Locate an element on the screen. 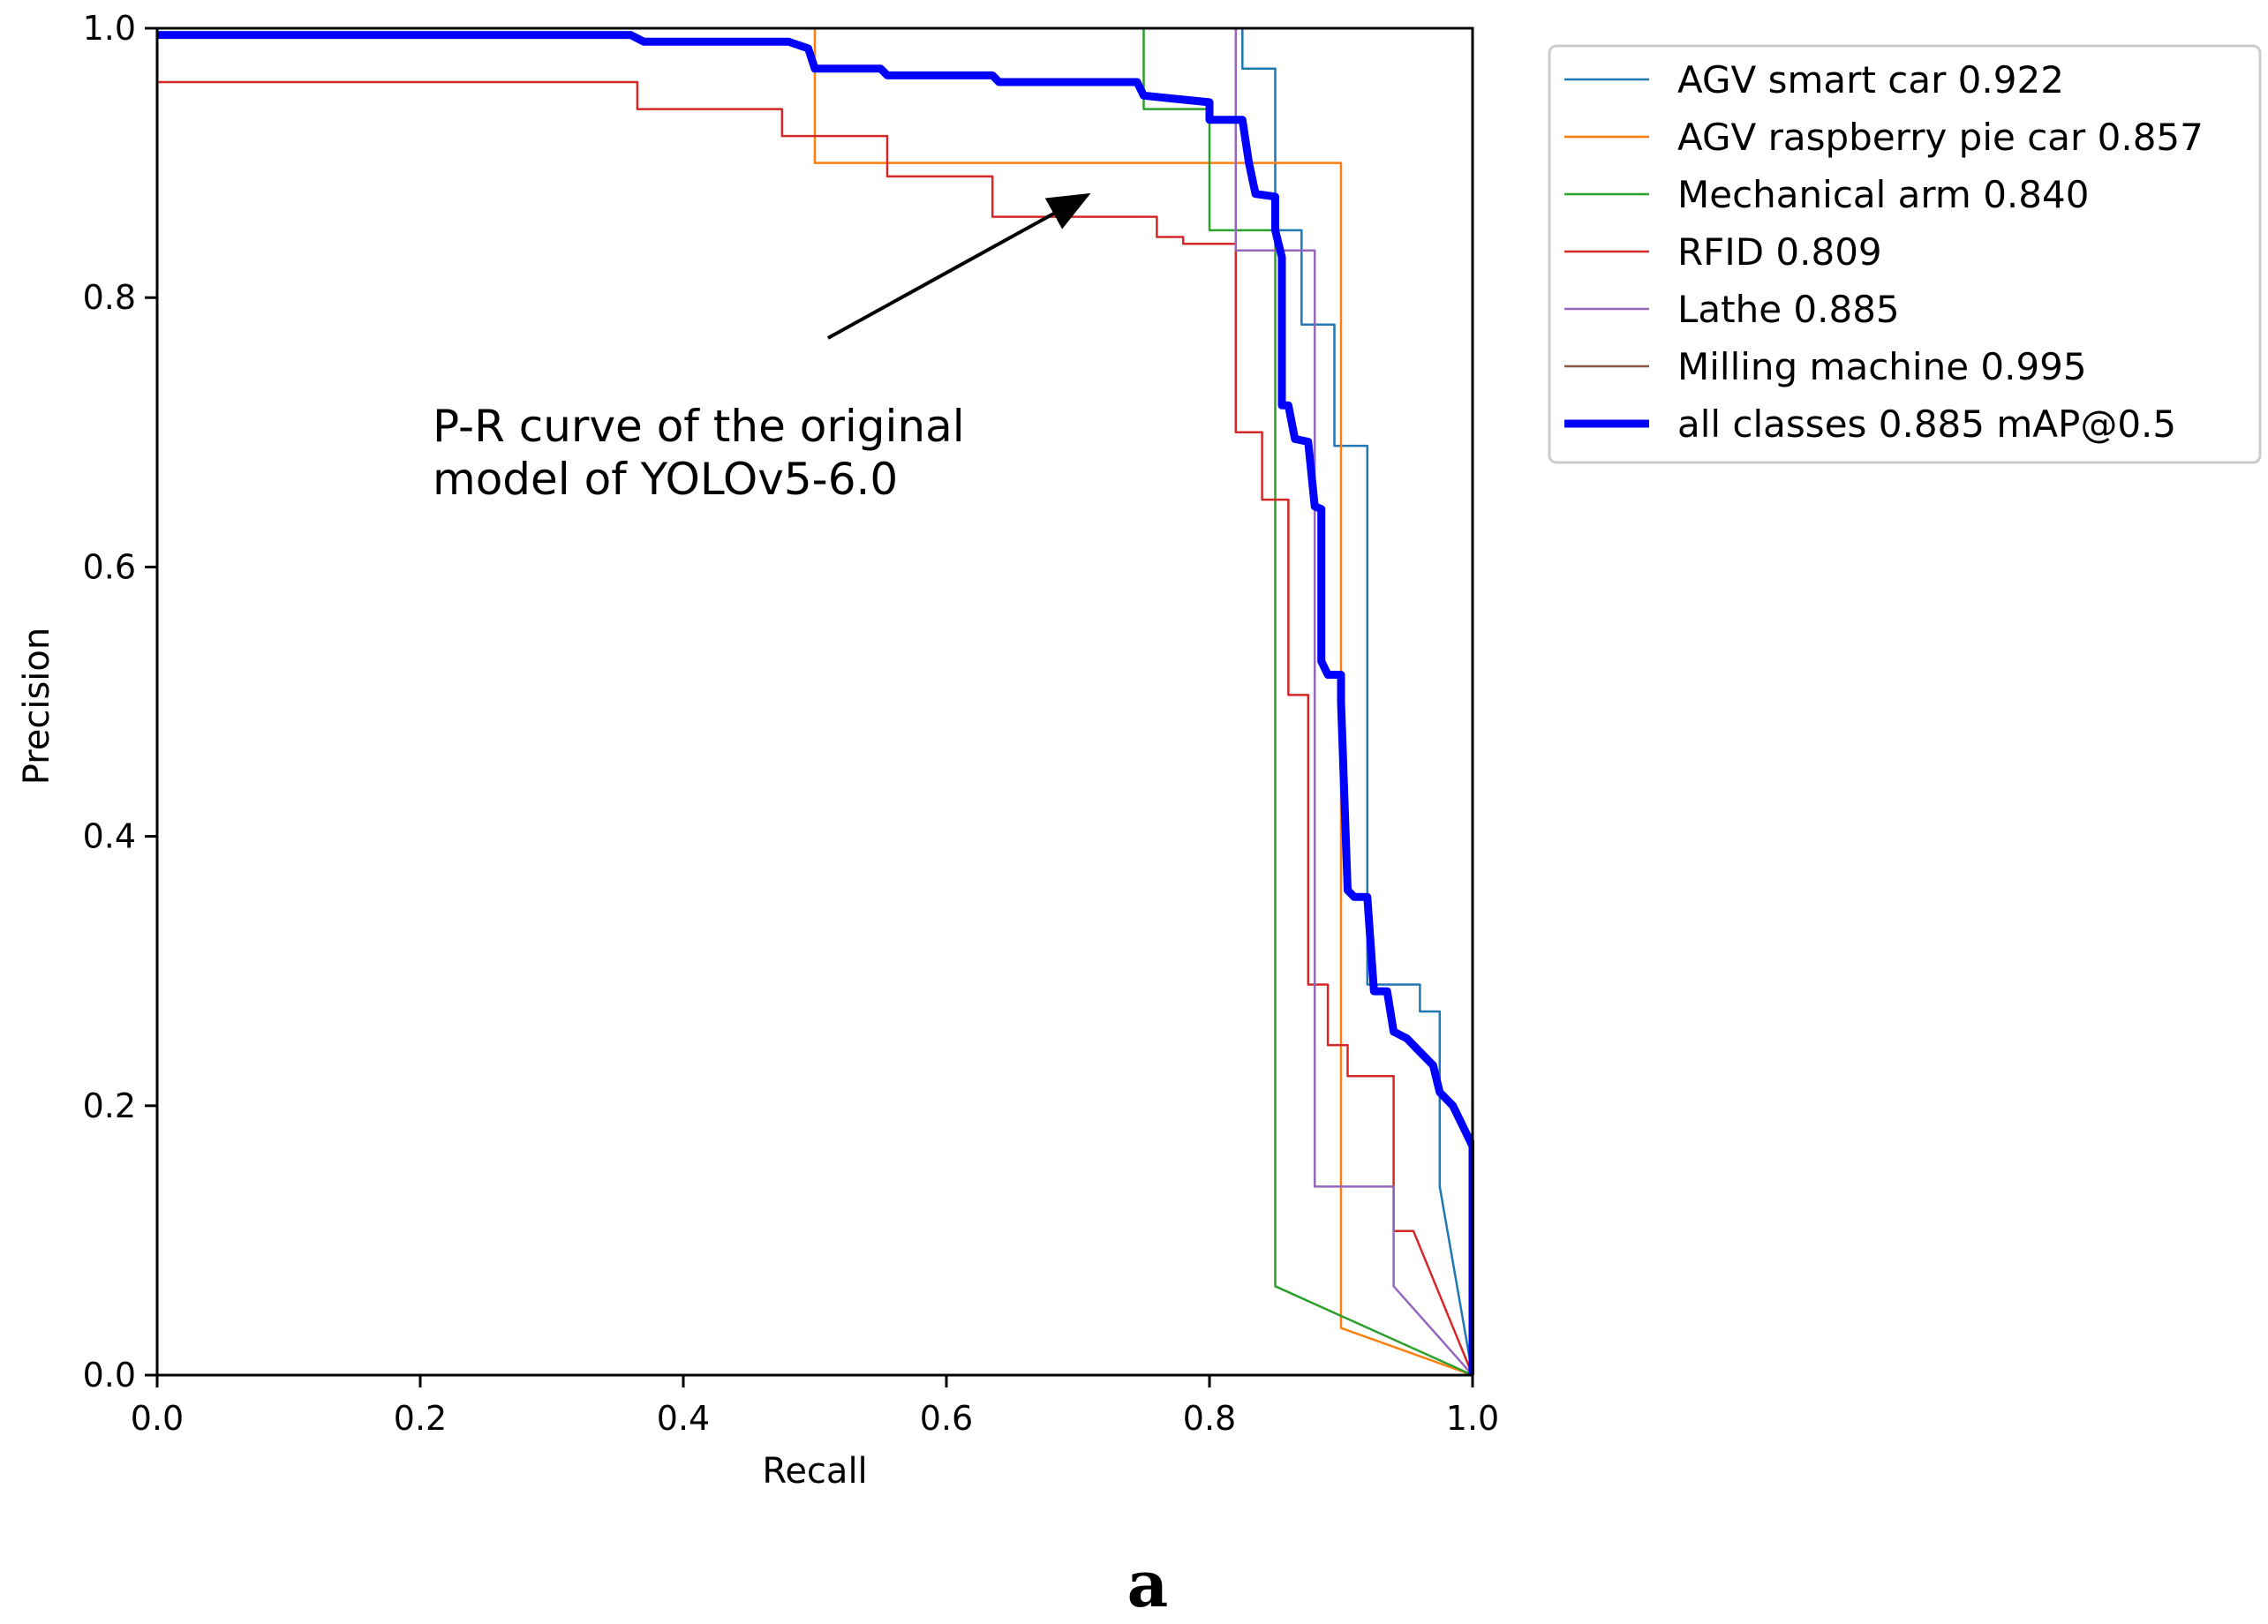 The height and width of the screenshot is (1624, 2268). legend-label-mechanical-arm-0-840: Mechanical arm 0.840 is located at coordinates (1883, 194).